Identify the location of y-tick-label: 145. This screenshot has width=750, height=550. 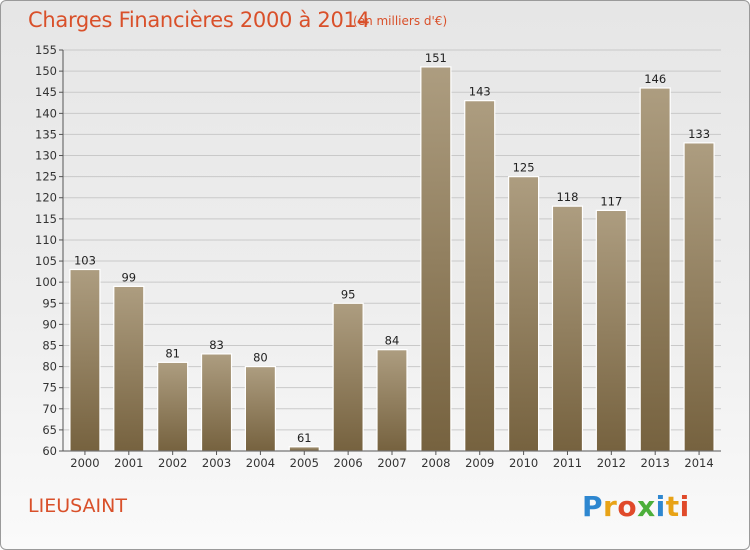
(46, 92).